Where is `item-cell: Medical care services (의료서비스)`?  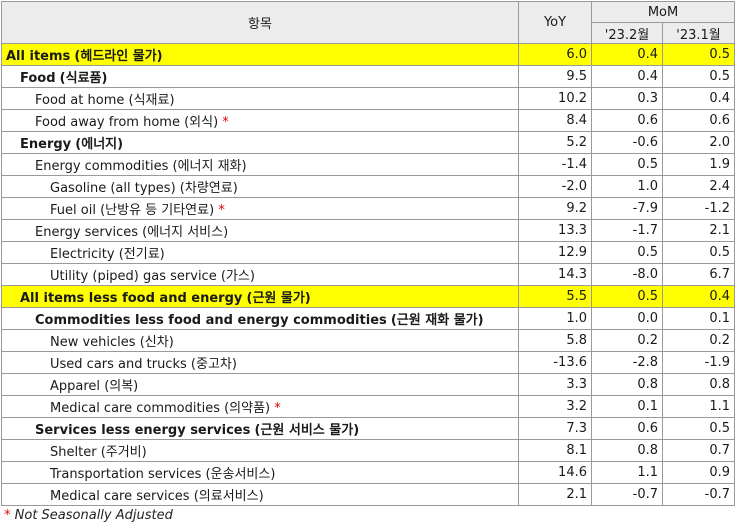 item-cell: Medical care services (의료서비스) is located at coordinates (260, 494).